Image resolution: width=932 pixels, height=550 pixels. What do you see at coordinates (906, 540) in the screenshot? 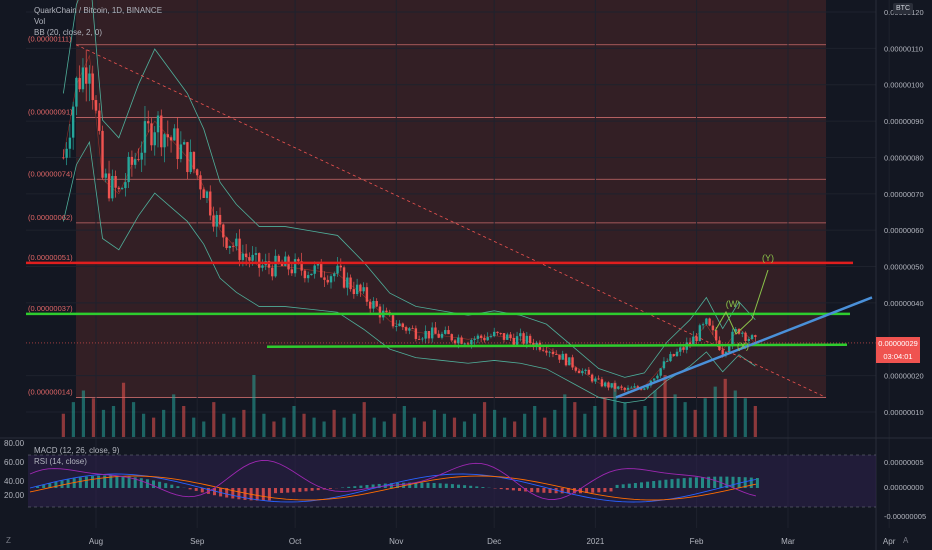
I see `auto-scale-button: A` at bounding box center [906, 540].